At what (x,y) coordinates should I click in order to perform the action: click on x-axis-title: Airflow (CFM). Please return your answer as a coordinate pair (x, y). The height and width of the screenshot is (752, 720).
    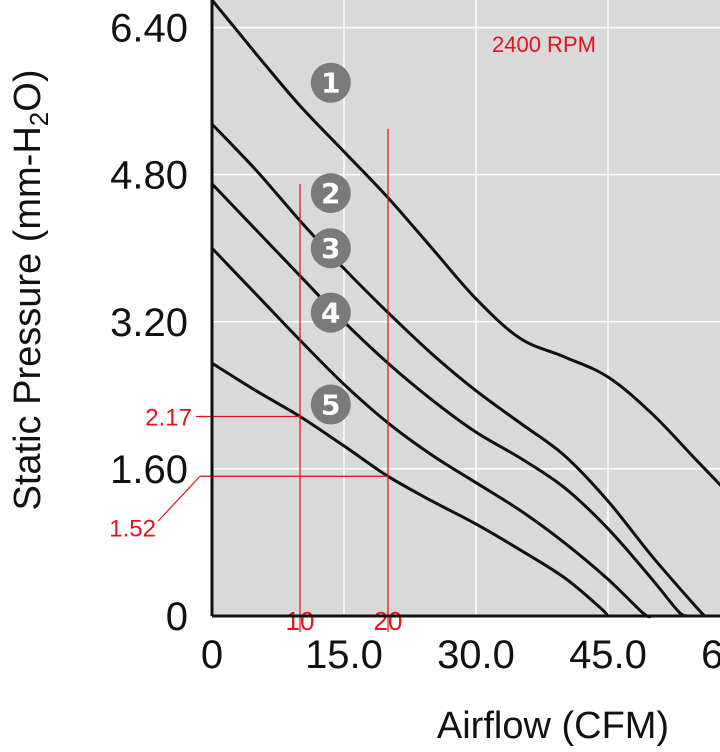
    Looking at the image, I should click on (553, 726).